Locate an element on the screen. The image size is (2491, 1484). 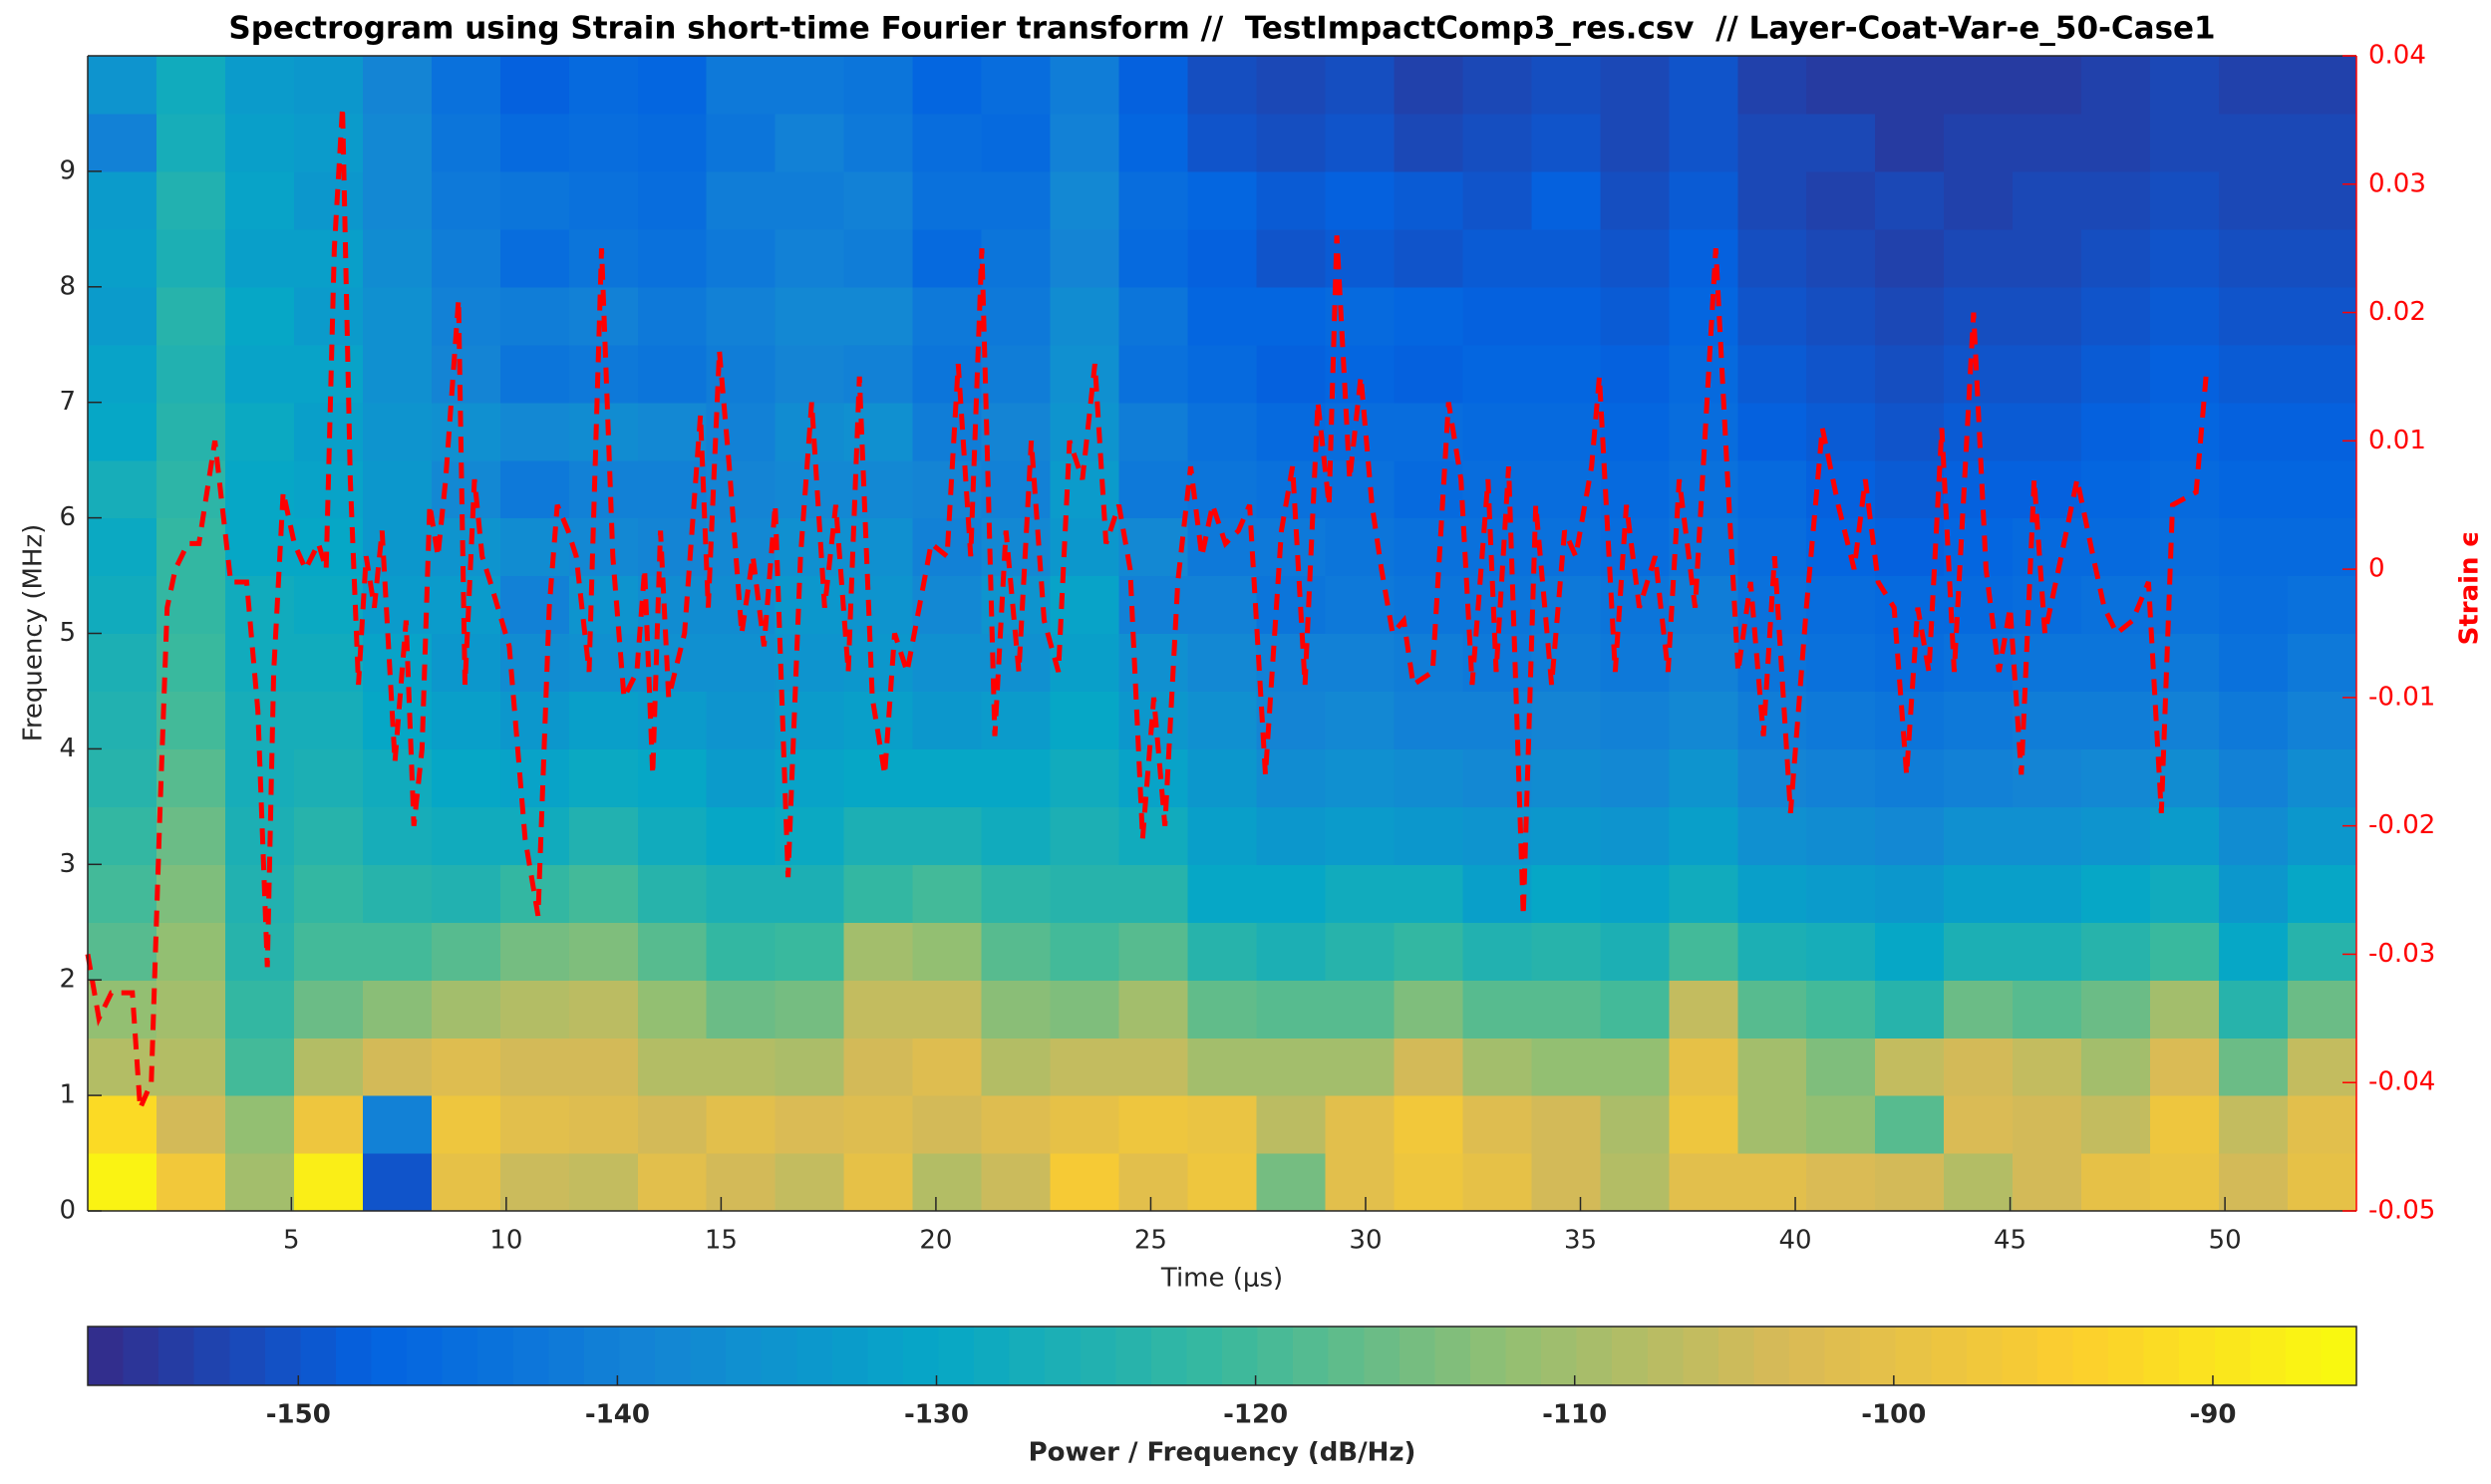
colorbar-tick-label: -130 is located at coordinates (936, 1415).